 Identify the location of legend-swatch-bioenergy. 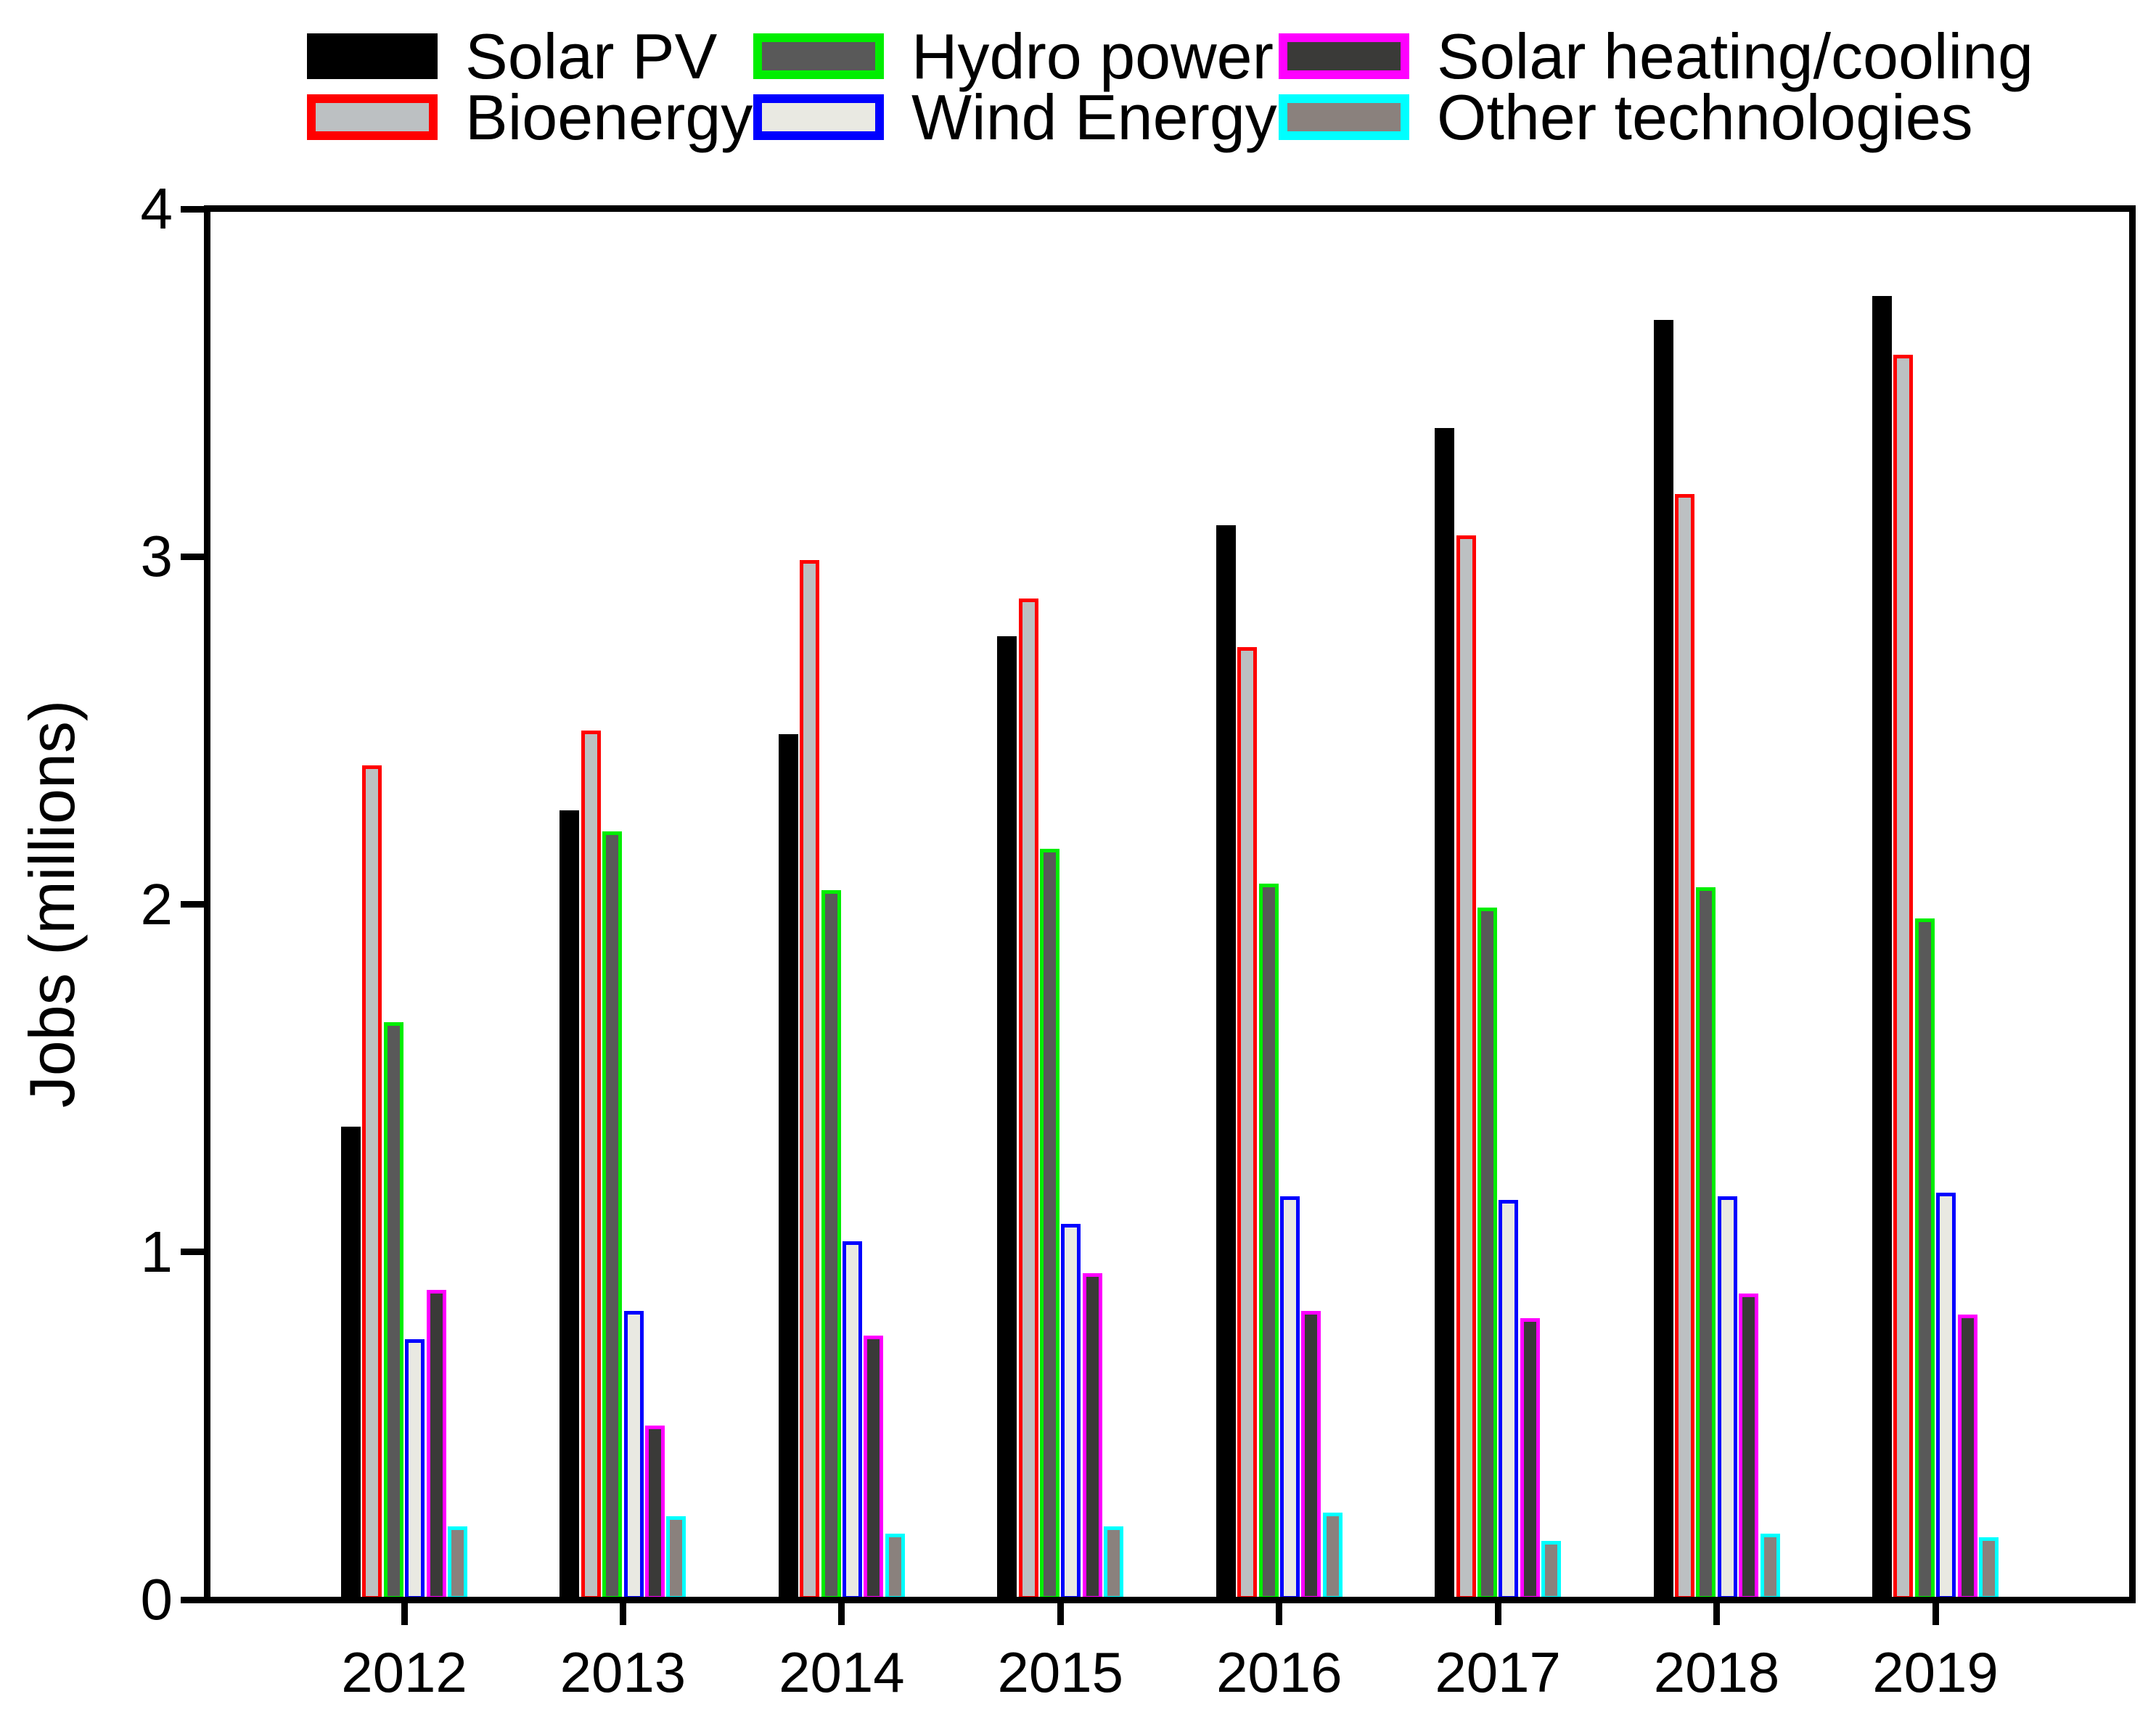
(372, 117).